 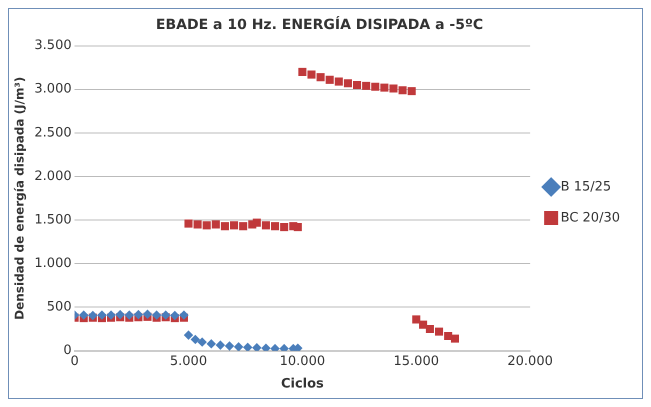 What do you see at coordinates (53, 132) in the screenshot?
I see `y-tick-label: 2.500` at bounding box center [53, 132].